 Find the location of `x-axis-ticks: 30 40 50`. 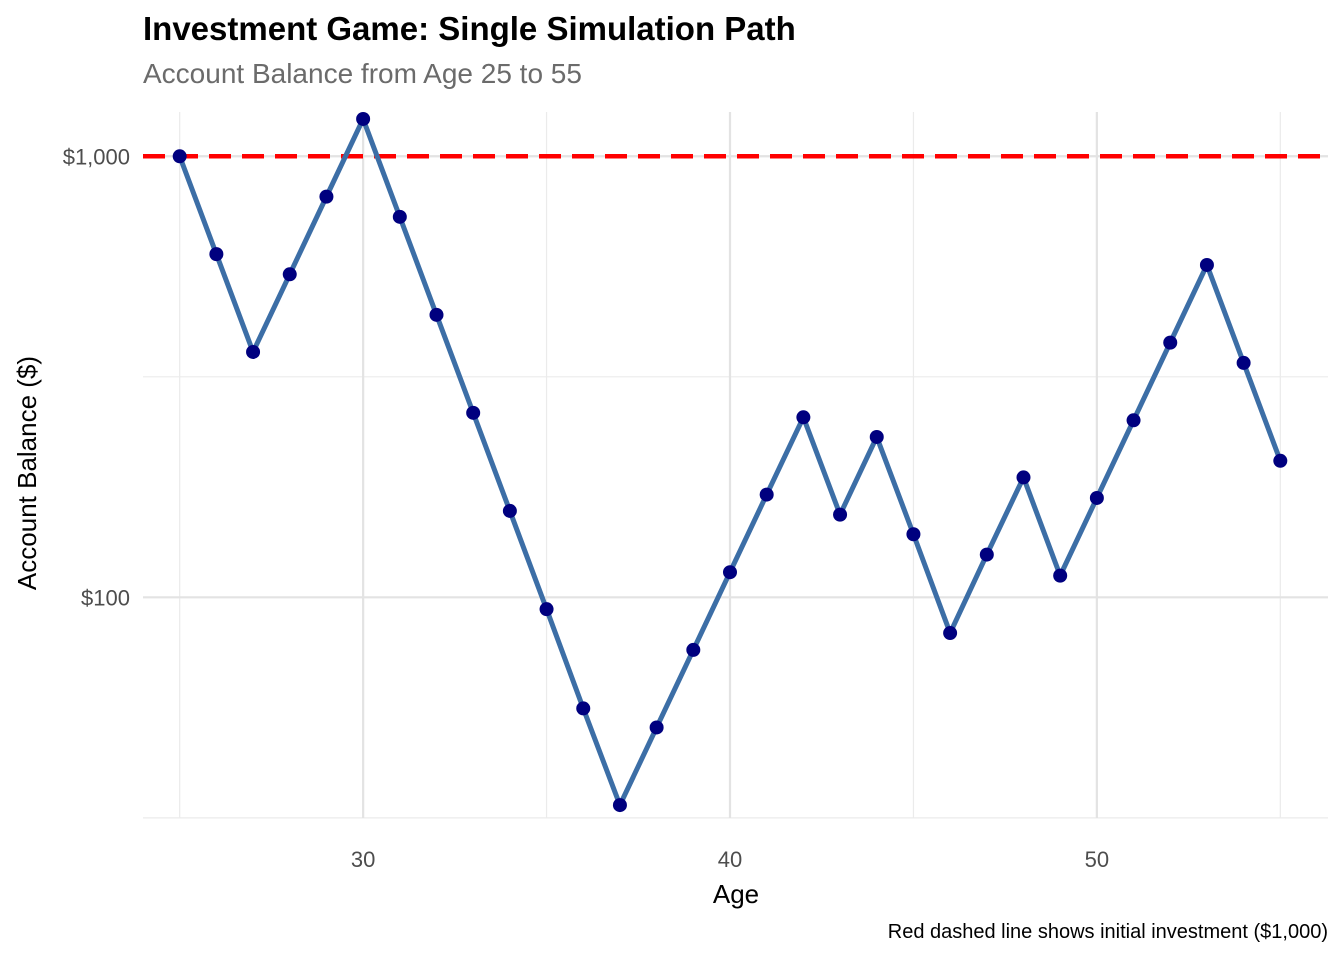

x-axis-ticks: 30 40 50 is located at coordinates (730, 859).